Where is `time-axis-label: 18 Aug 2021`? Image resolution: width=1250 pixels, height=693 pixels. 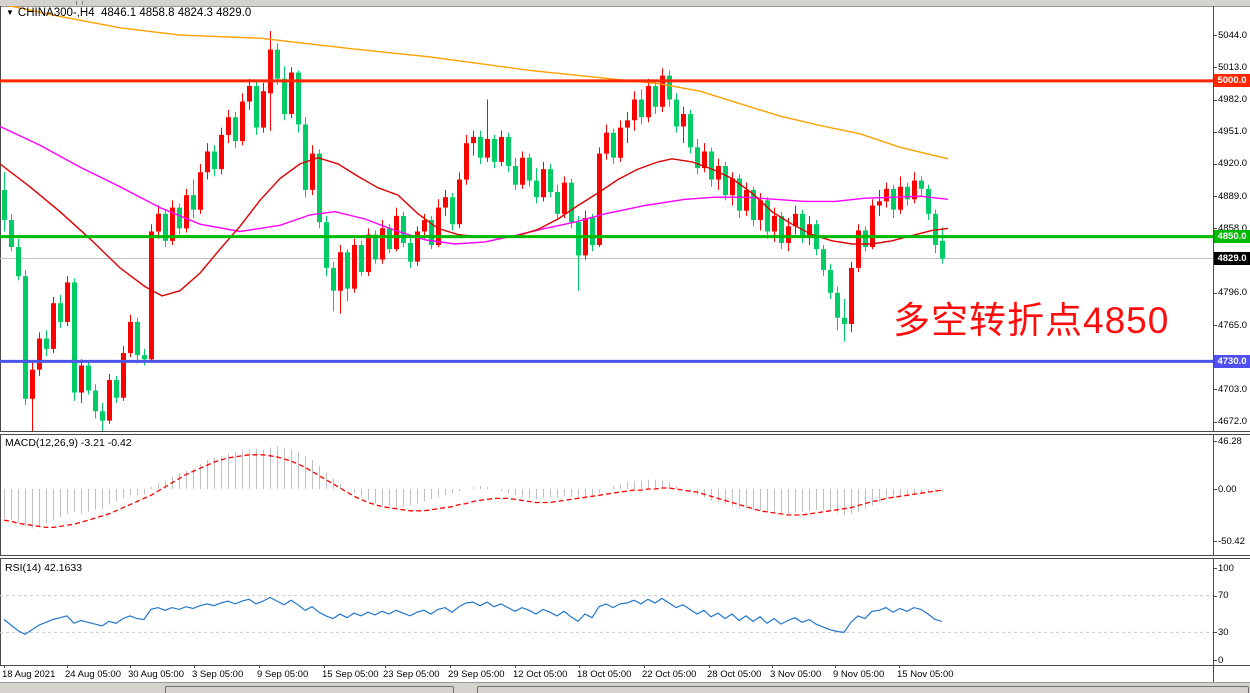
time-axis-label: 18 Aug 2021 is located at coordinates (29, 674).